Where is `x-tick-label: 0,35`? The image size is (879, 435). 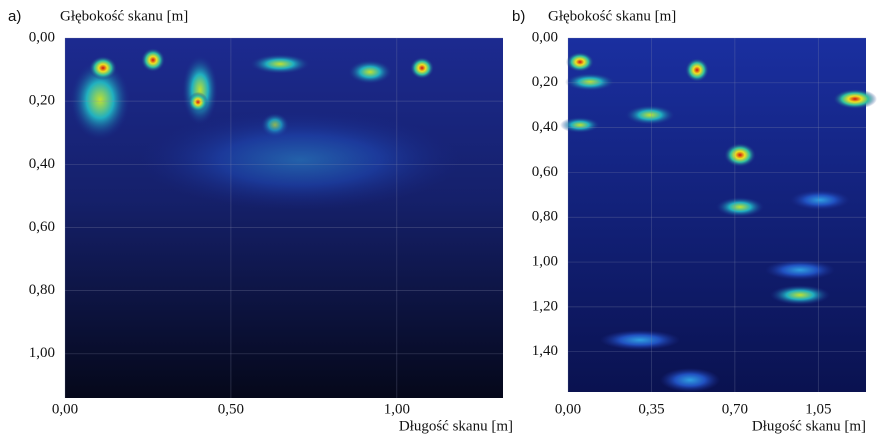
x-tick-label: 0,35 is located at coordinates (651, 409).